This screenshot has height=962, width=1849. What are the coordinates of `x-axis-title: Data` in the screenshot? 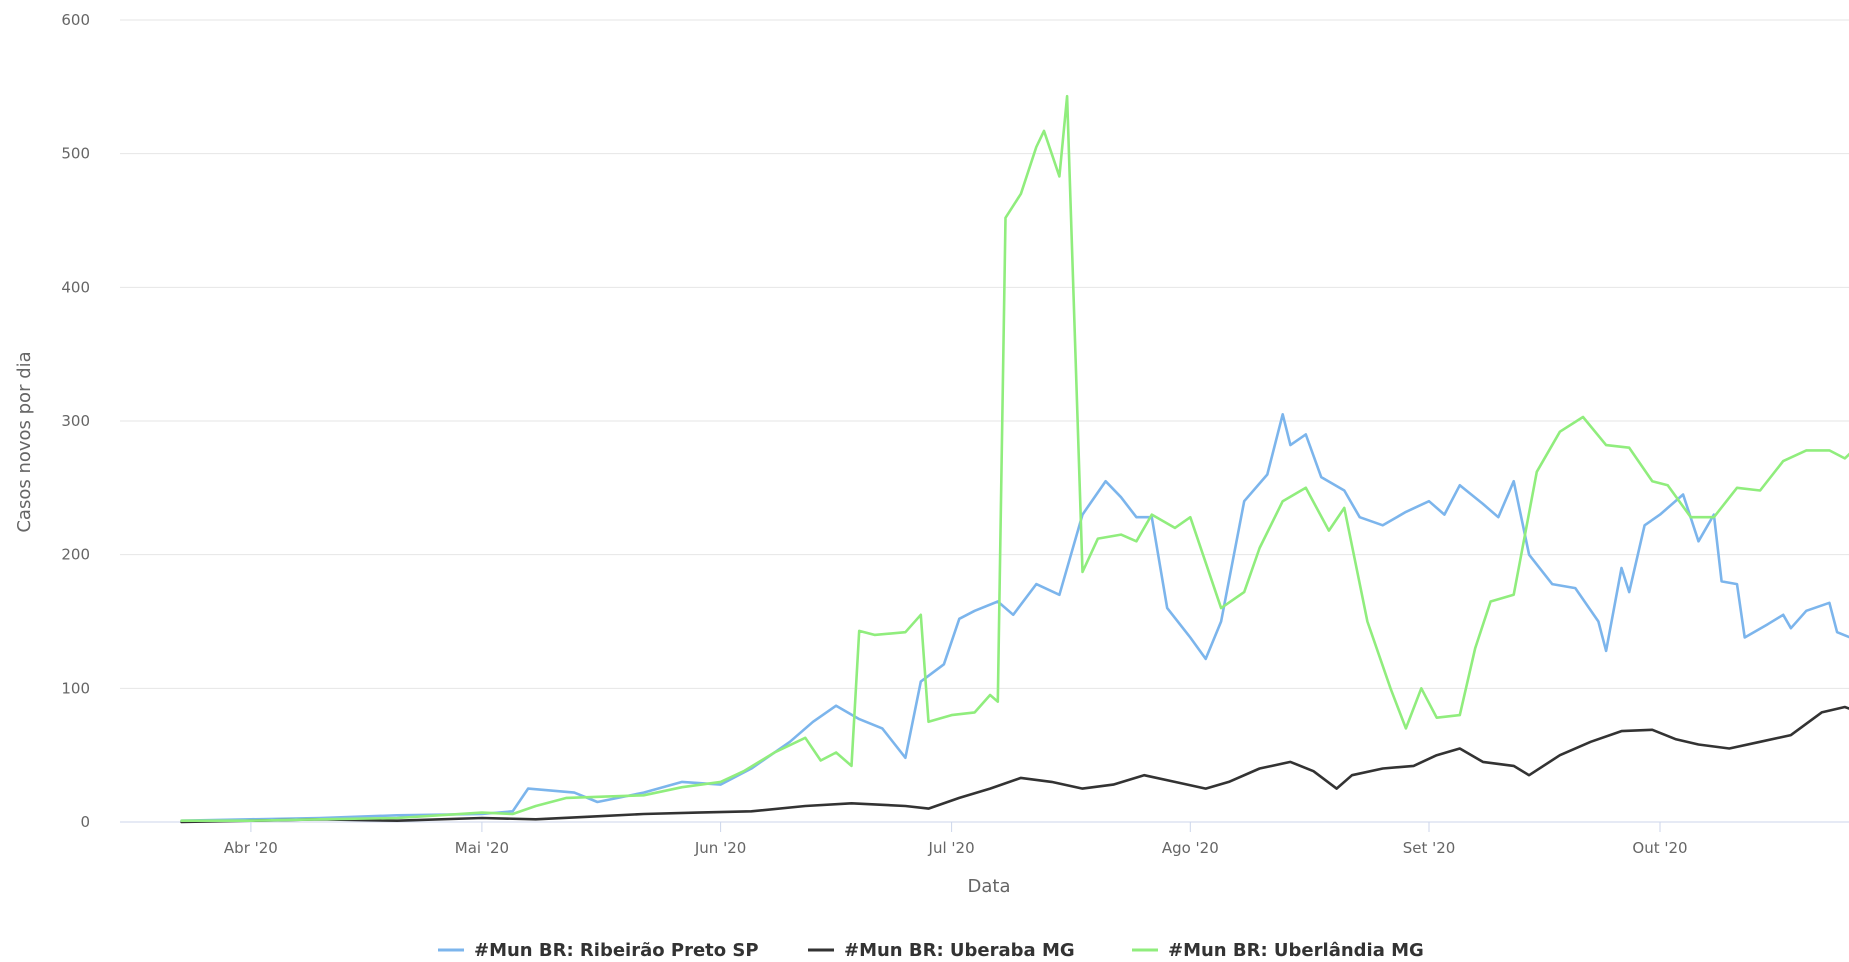 It's located at (989, 886).